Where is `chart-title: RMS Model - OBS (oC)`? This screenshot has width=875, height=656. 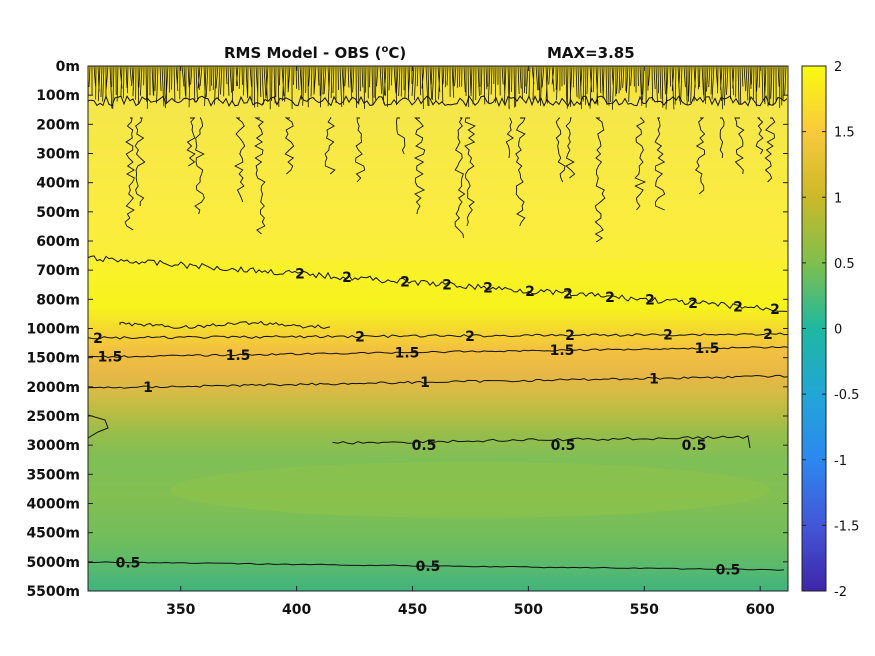
chart-title: RMS Model - OBS (oC) is located at coordinates (315, 53).